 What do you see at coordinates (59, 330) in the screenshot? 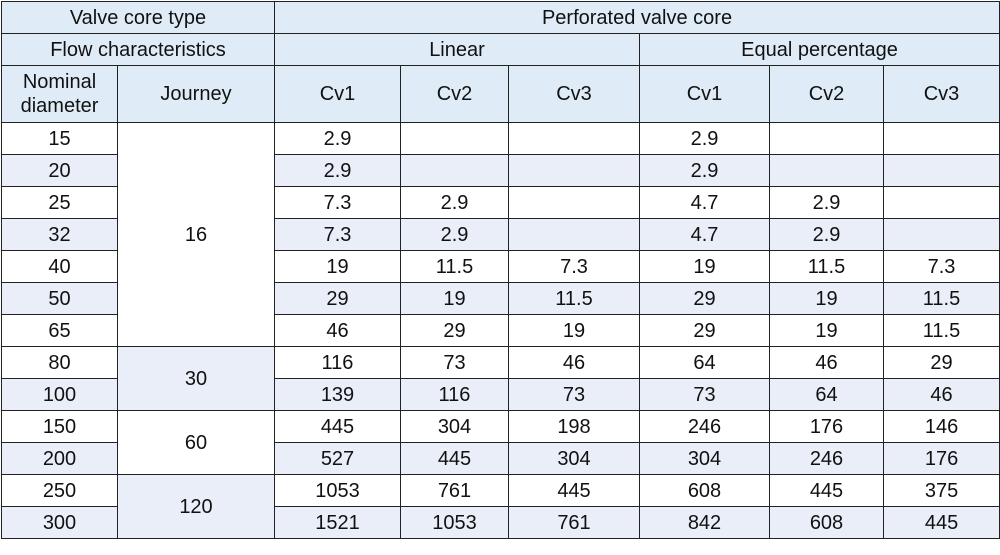
I see `nominal-diameter-cell: 65` at bounding box center [59, 330].